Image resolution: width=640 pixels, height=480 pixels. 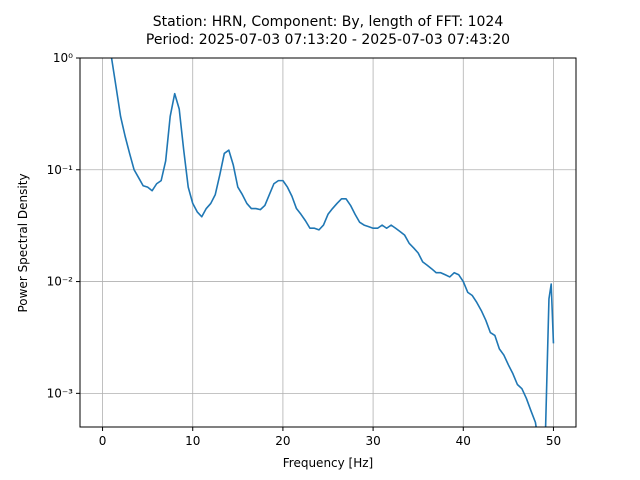 What do you see at coordinates (60, 170) in the screenshot?
I see `y-tick-label: 10⁻¹` at bounding box center [60, 170].